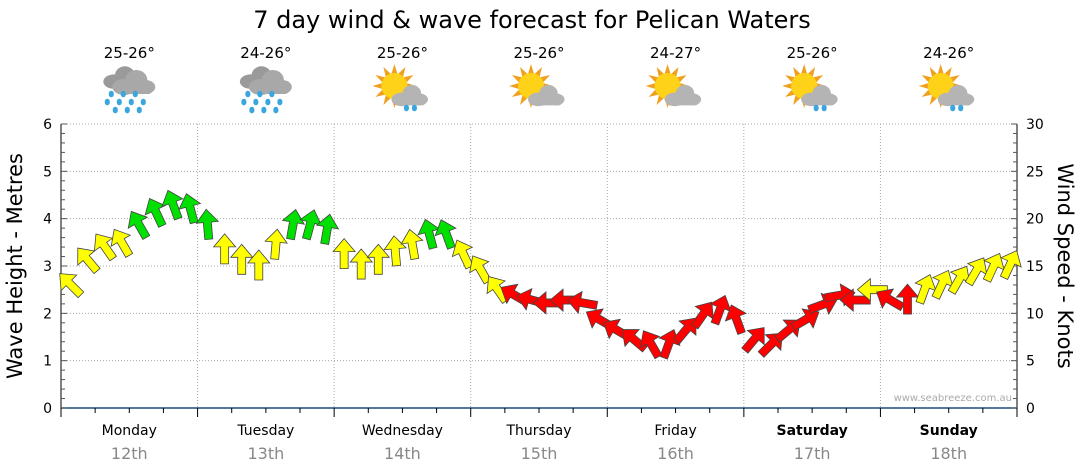  Describe the element at coordinates (812, 453) in the screenshot. I see `date-label: 17th` at that location.